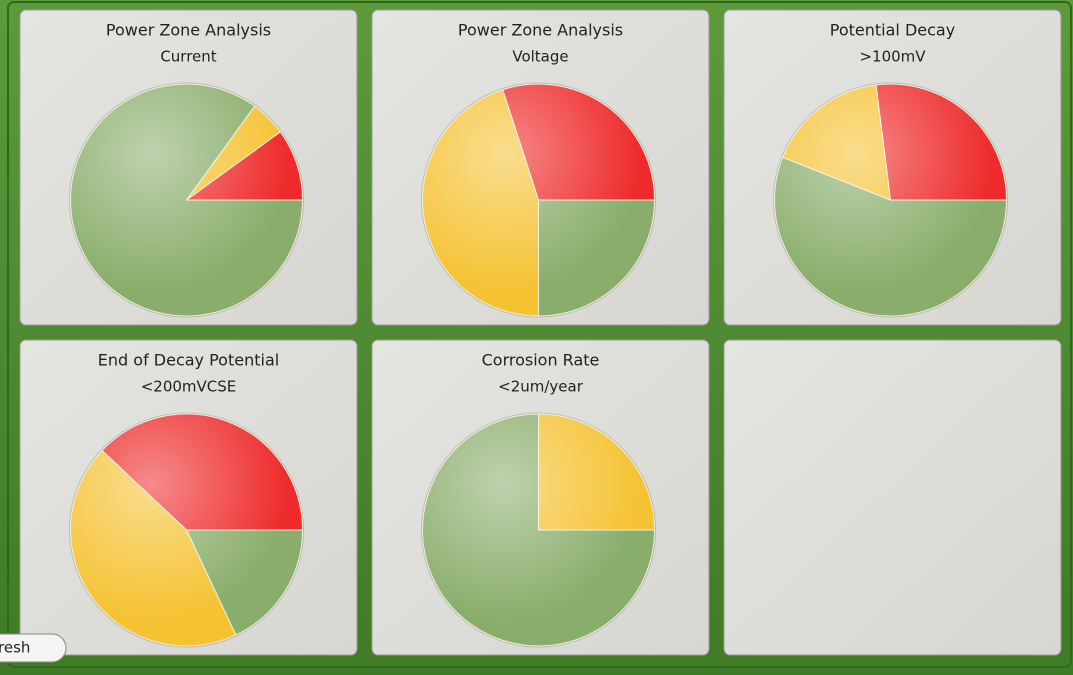  I want to click on chart-title: End of Decay Potential, so click(188, 360).